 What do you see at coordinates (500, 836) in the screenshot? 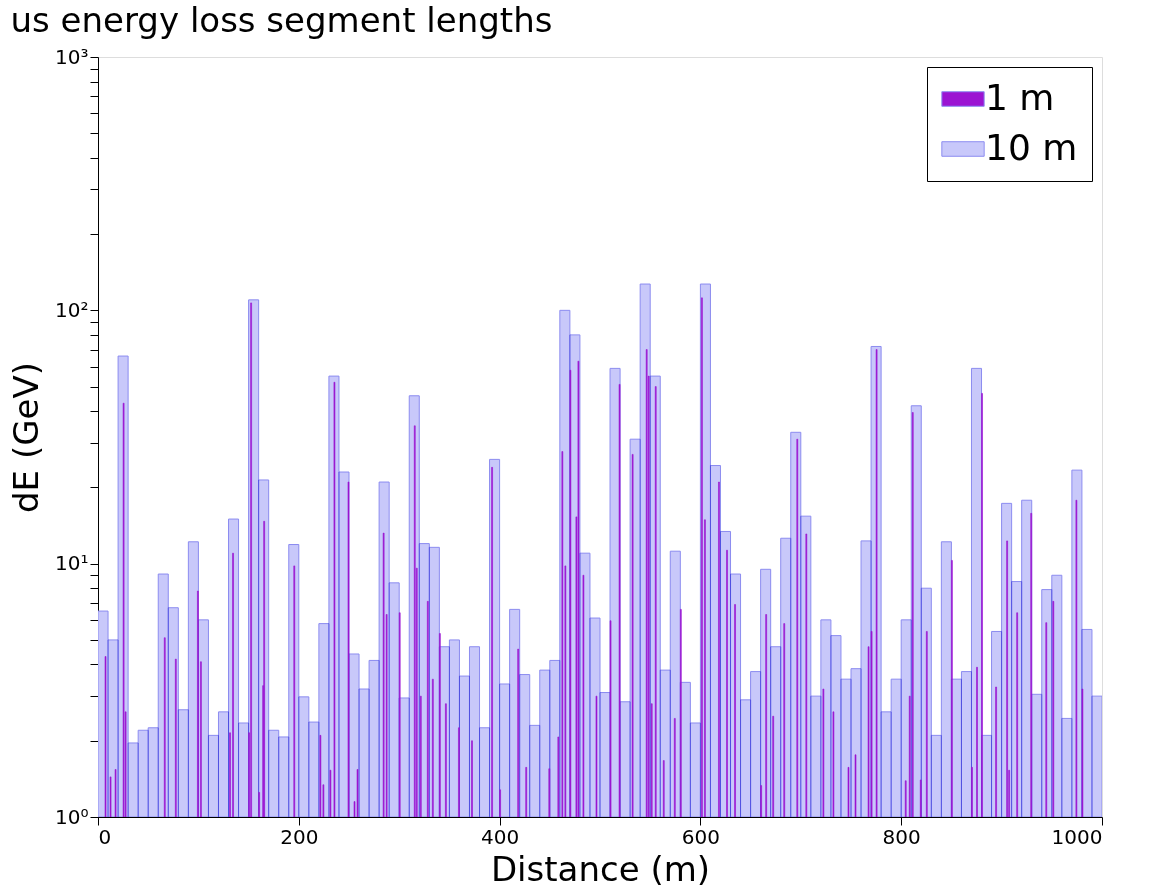
I see `x-tick-label: 400` at bounding box center [500, 836].